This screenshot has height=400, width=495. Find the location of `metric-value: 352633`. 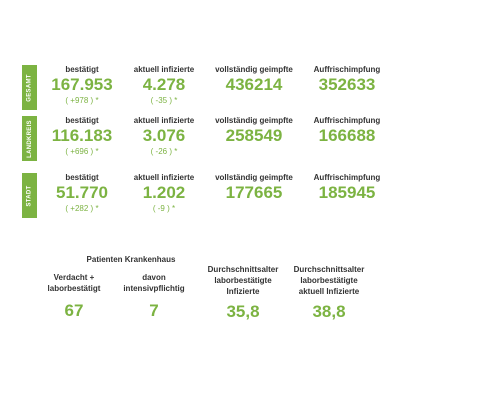

metric-value: 352633 is located at coordinates (347, 84).